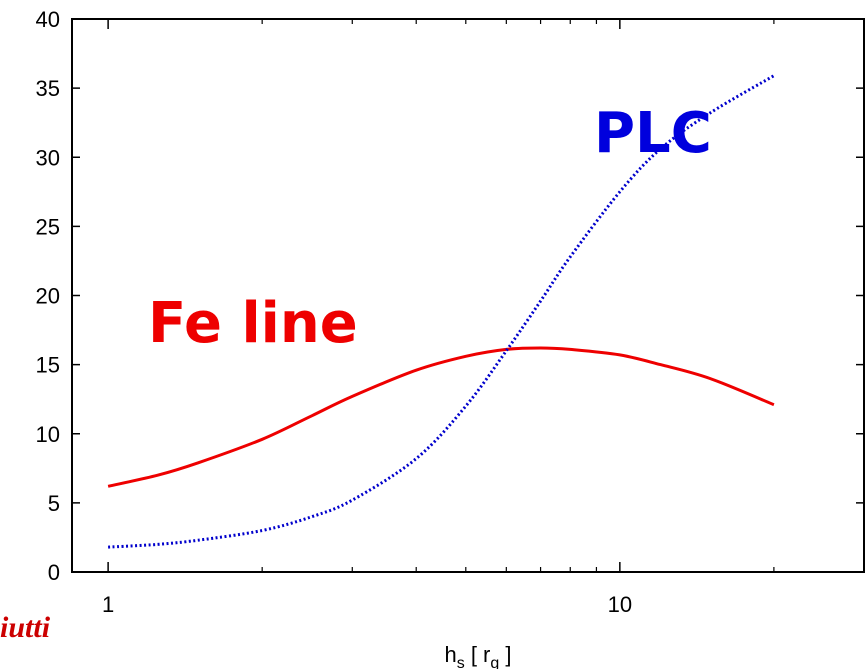  Describe the element at coordinates (477, 655) in the screenshot. I see `x-axis-title: hs [ rg ]` at that location.